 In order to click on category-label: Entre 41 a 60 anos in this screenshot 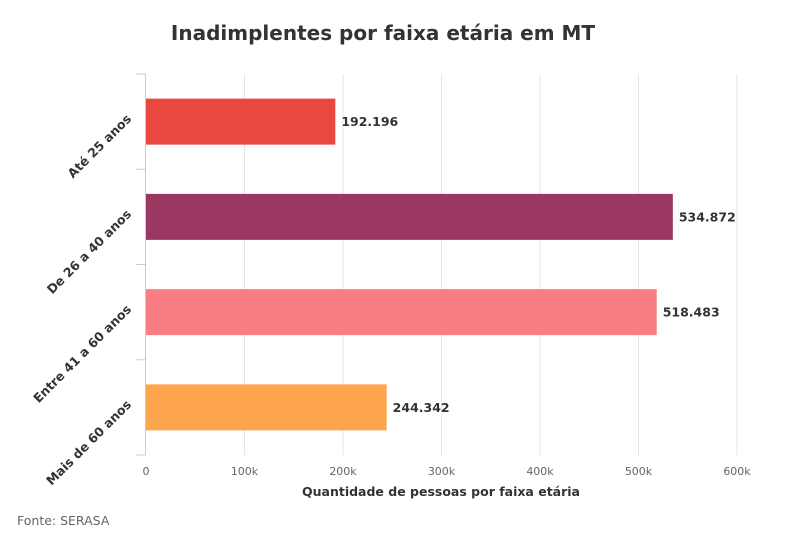, I will do `click(82, 354)`.